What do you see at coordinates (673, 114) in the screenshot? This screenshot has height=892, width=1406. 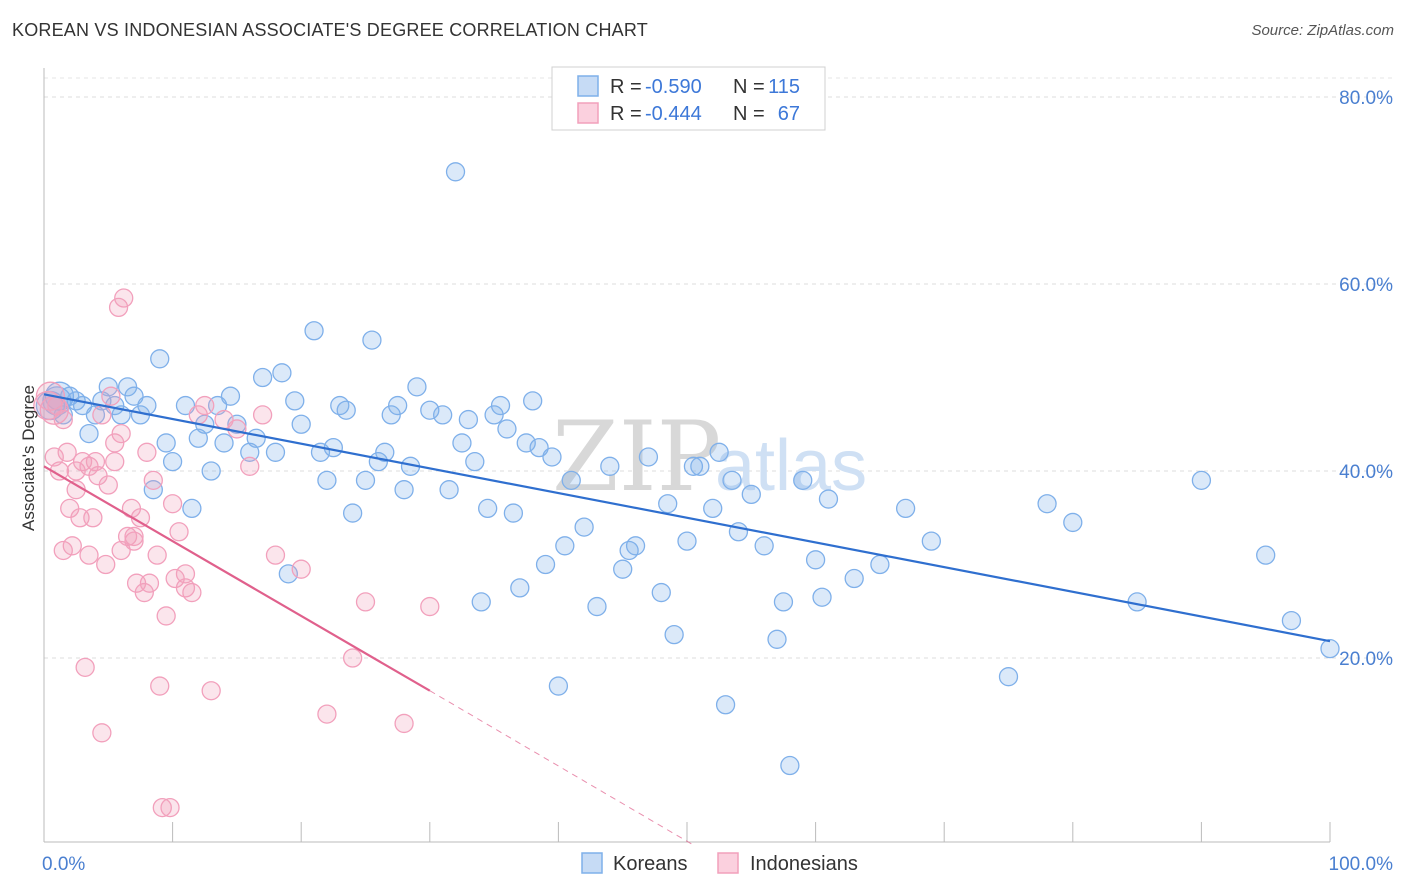 I see `legend-r-value-indonesians: -0.444` at bounding box center [673, 114].